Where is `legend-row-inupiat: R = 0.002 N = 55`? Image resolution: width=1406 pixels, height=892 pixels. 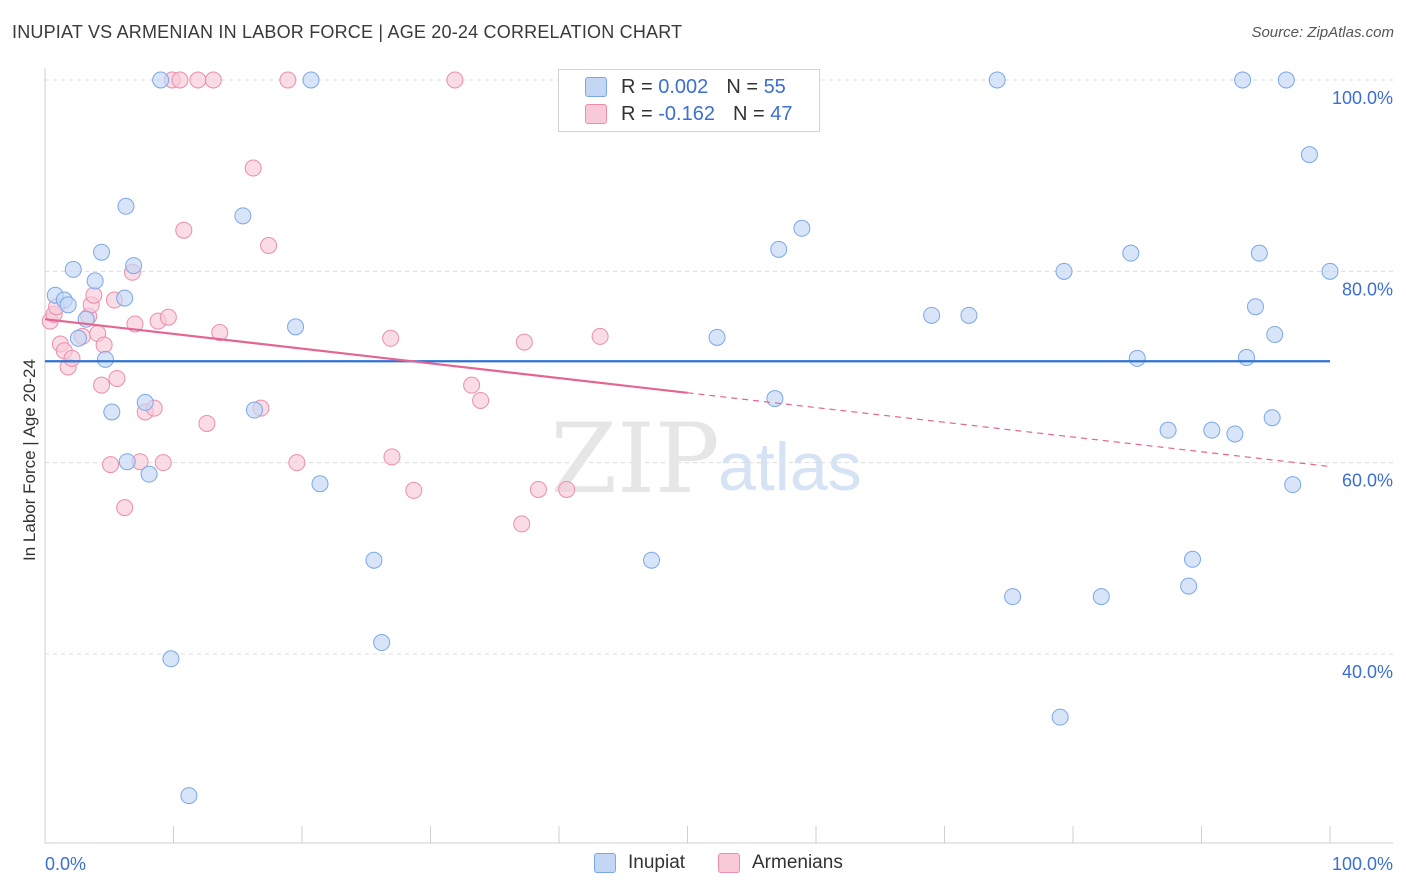 legend-row-inupiat: R = 0.002 N = 55 is located at coordinates (685, 87).